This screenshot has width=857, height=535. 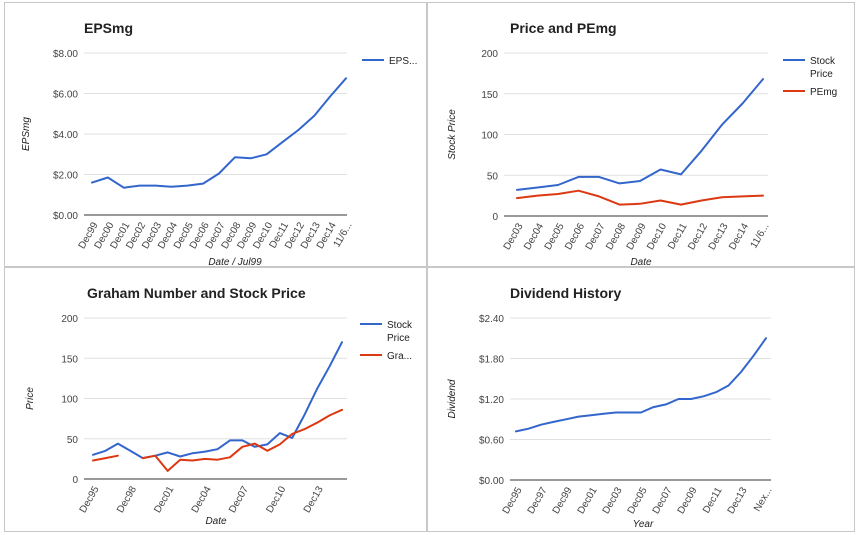 I want to click on x-tick-label: Dec14, so click(x=739, y=236).